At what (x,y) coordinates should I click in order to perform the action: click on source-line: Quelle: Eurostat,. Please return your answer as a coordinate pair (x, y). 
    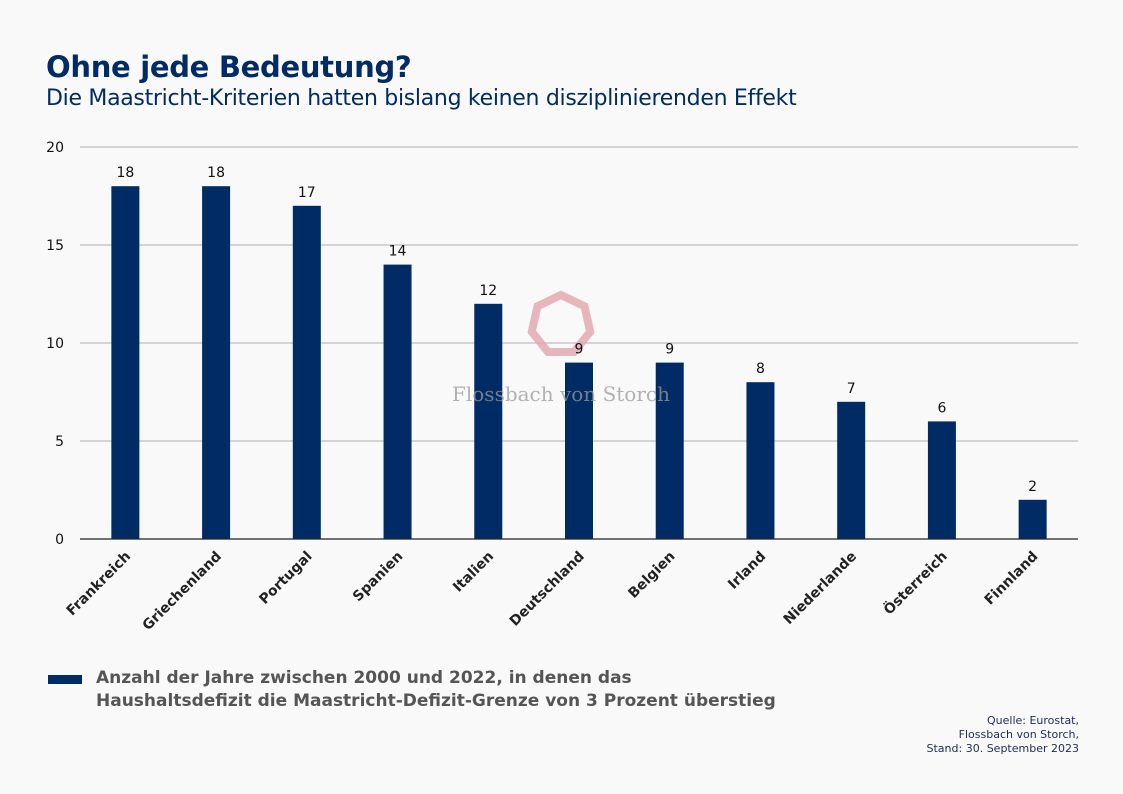
    Looking at the image, I should click on (1032, 720).